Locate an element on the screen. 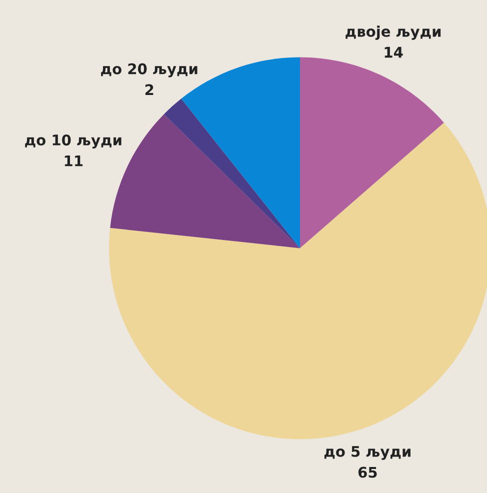 This screenshot has width=487, height=493. slice-label: до 20 људи is located at coordinates (149, 70).